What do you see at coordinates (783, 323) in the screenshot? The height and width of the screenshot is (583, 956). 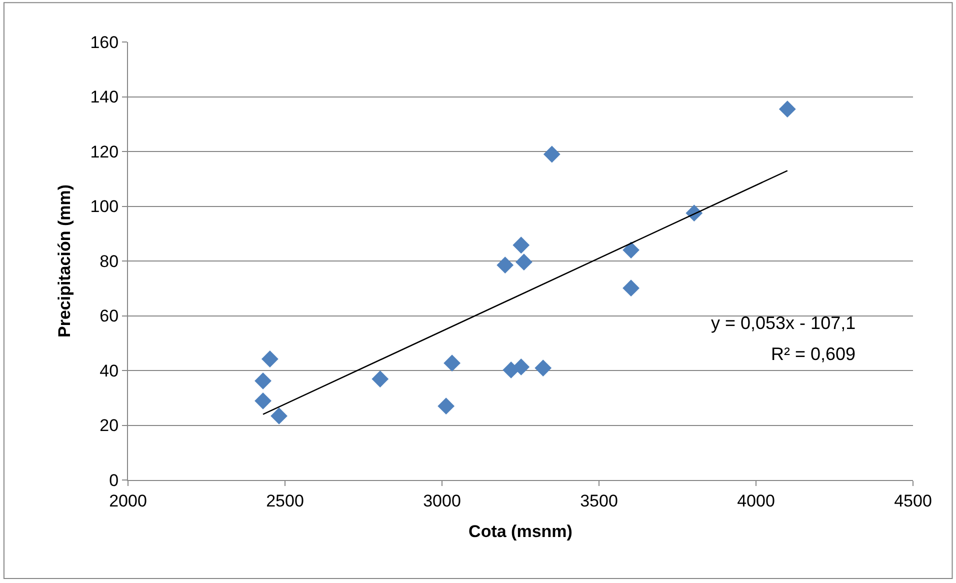 I see `annotation: y = 0,053x - 107,1` at bounding box center [783, 323].